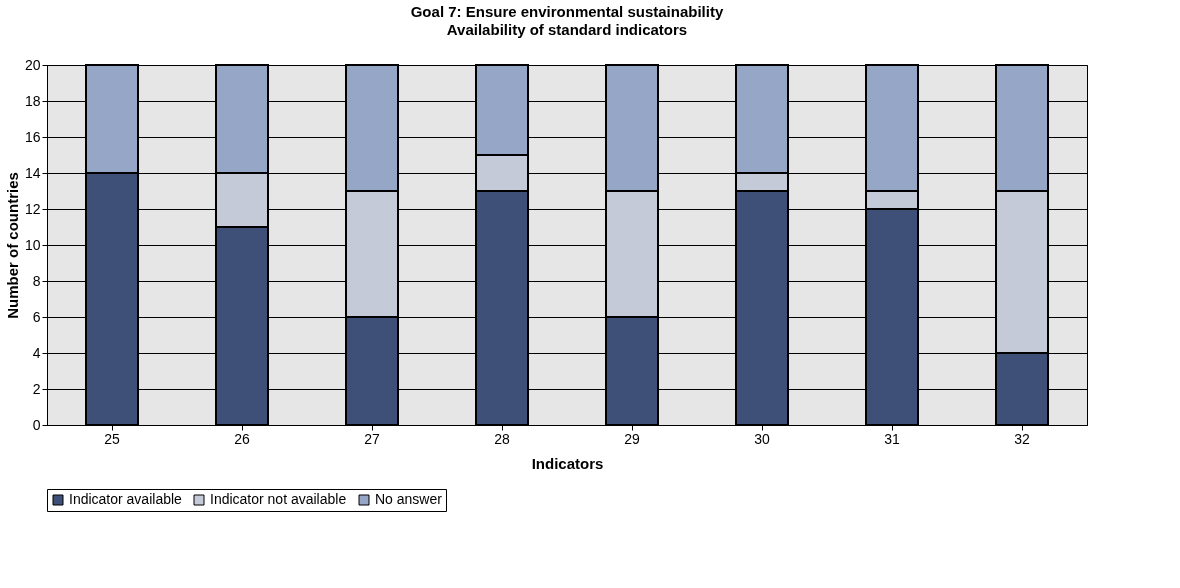 This screenshot has width=1180, height=588. Describe the element at coordinates (32, 244) in the screenshot. I see `y-tick-label: 10` at that location.